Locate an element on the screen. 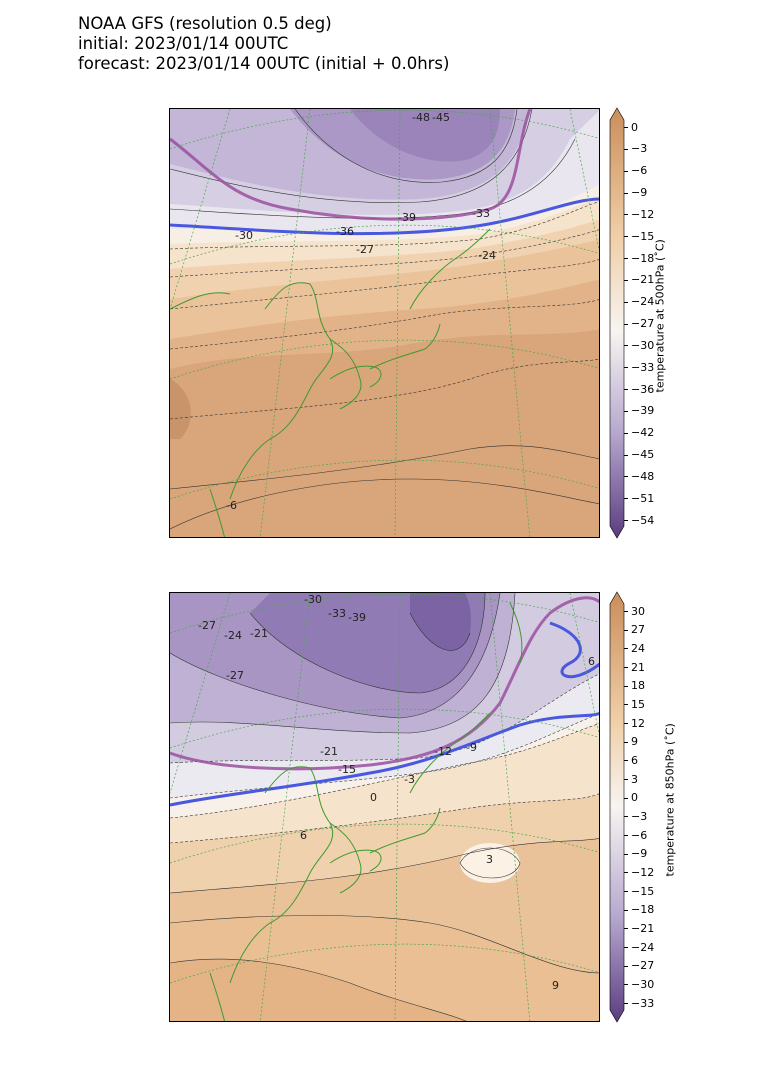 The width and height of the screenshot is (768, 1076). contour-label: -9 is located at coordinates (471, 747).